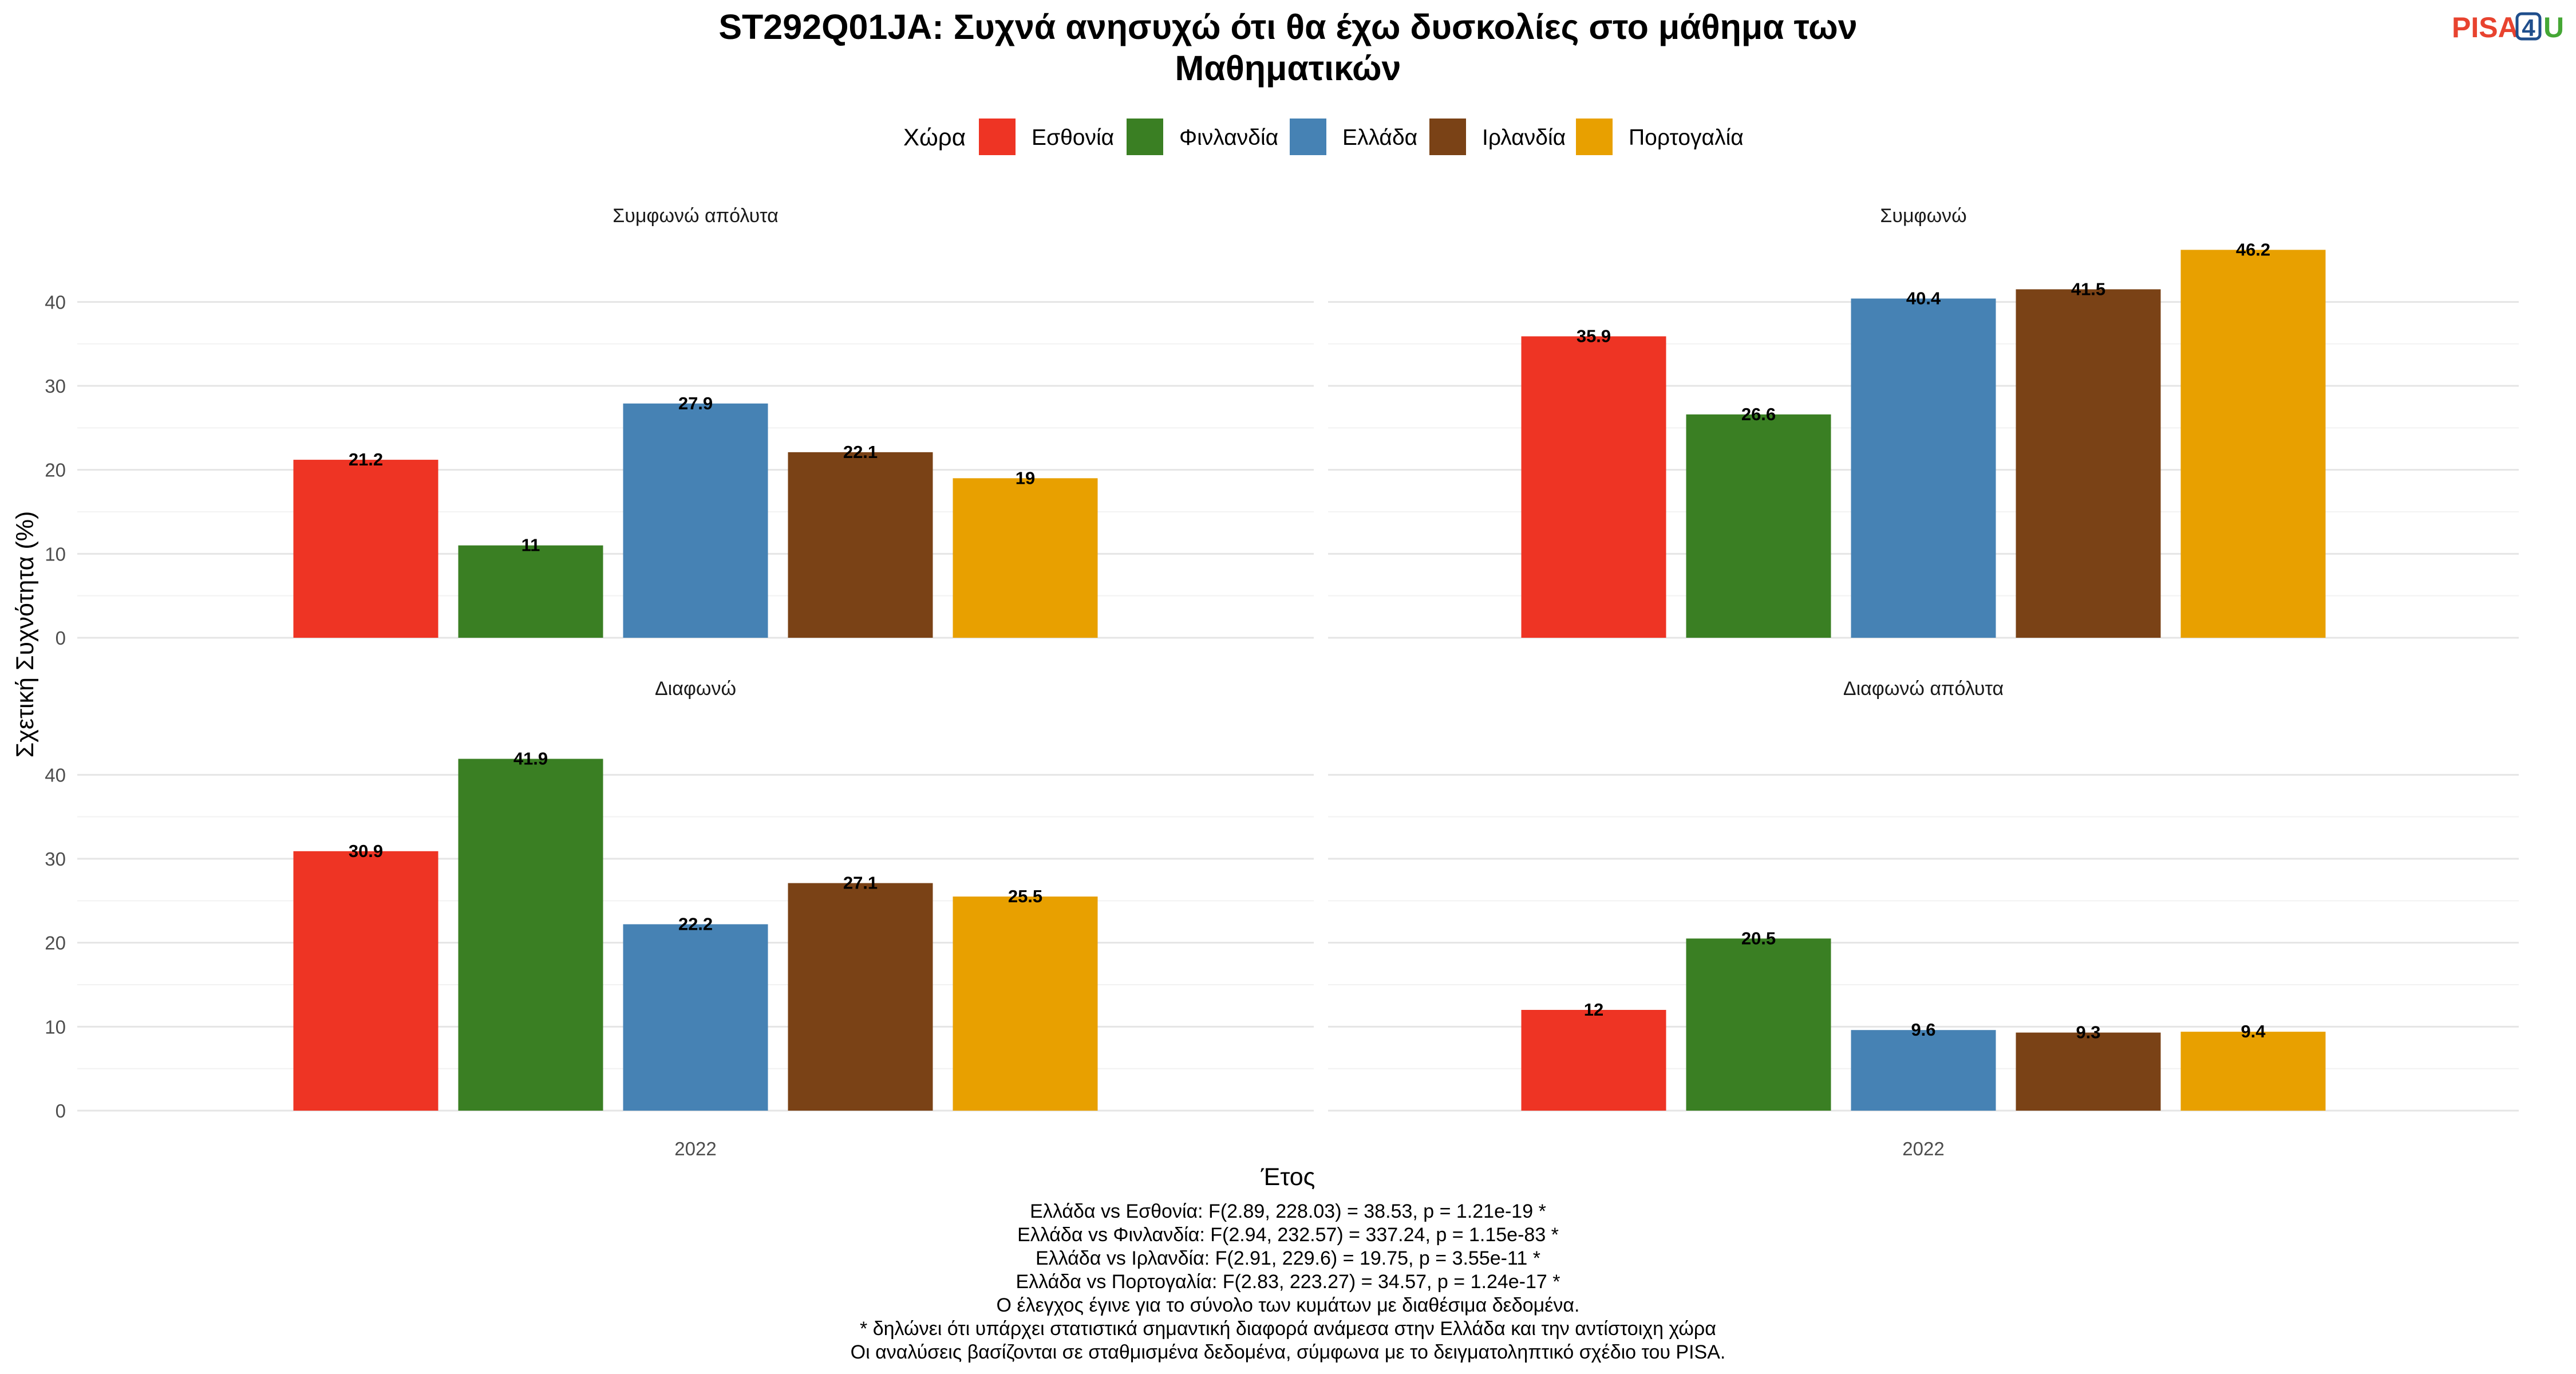 Image resolution: width=2576 pixels, height=1374 pixels. Describe the element at coordinates (61, 638) in the screenshot. I see `y-tick-label-0-0: 0` at that location.